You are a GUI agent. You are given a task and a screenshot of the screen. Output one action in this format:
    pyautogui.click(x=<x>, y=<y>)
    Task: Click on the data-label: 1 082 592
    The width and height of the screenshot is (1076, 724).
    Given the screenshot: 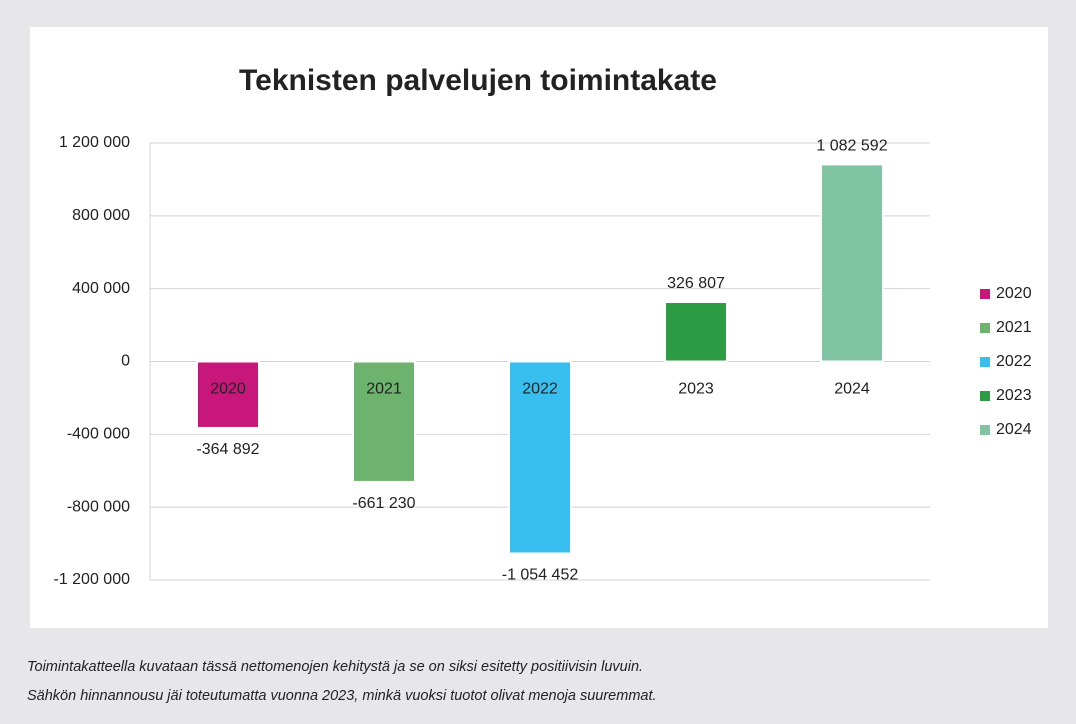 What is the action you would take?
    pyautogui.click(x=851, y=146)
    